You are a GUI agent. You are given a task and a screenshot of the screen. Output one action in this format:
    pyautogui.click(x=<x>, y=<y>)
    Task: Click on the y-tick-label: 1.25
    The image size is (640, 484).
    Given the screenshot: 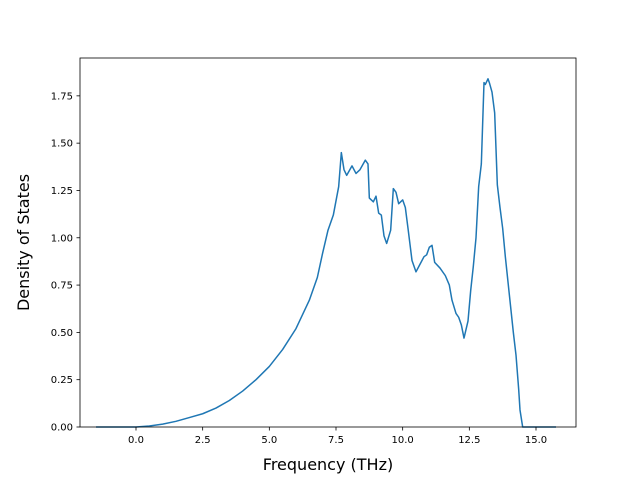 What is the action you would take?
    pyautogui.click(x=62, y=191)
    